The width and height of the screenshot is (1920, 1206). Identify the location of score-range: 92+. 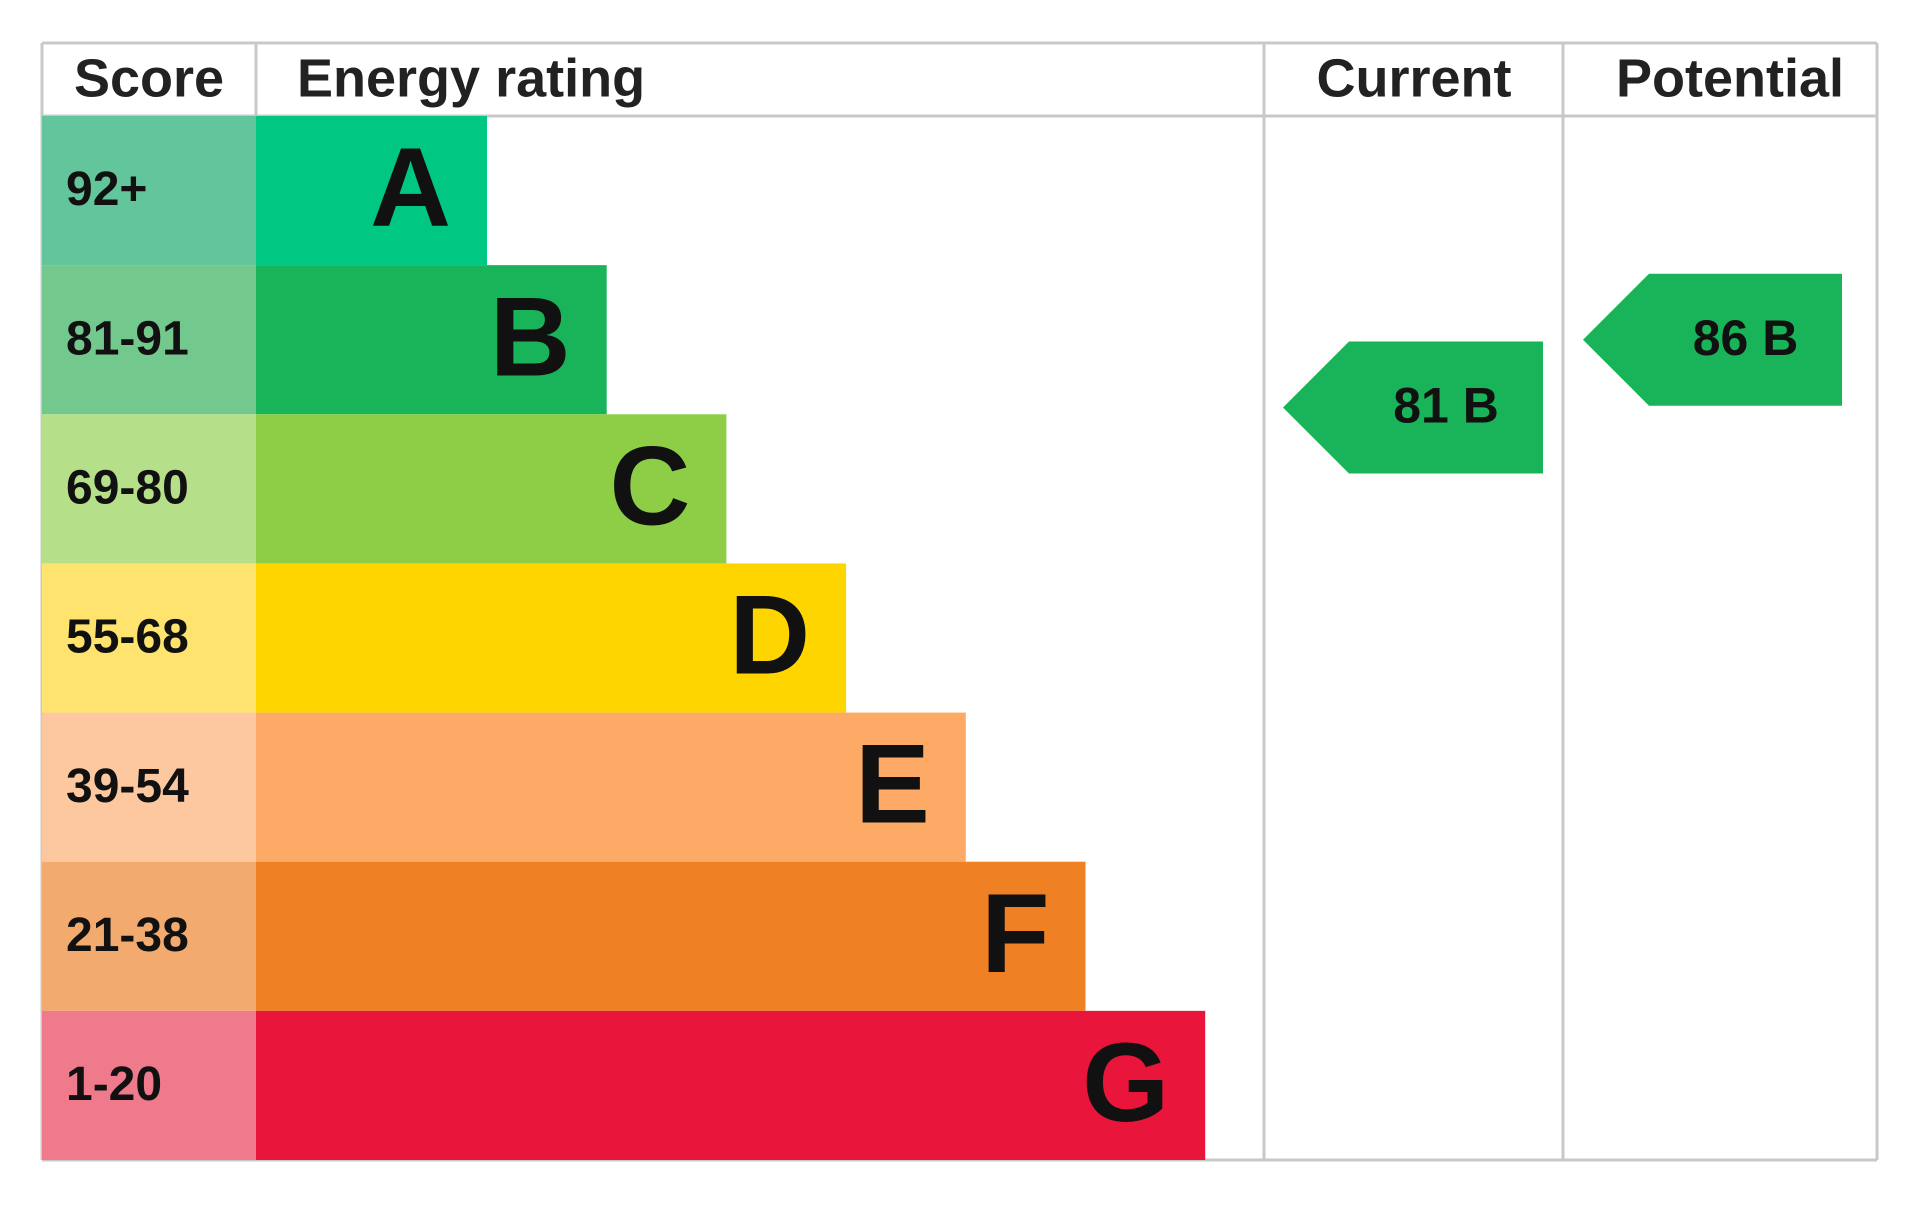
(106, 189).